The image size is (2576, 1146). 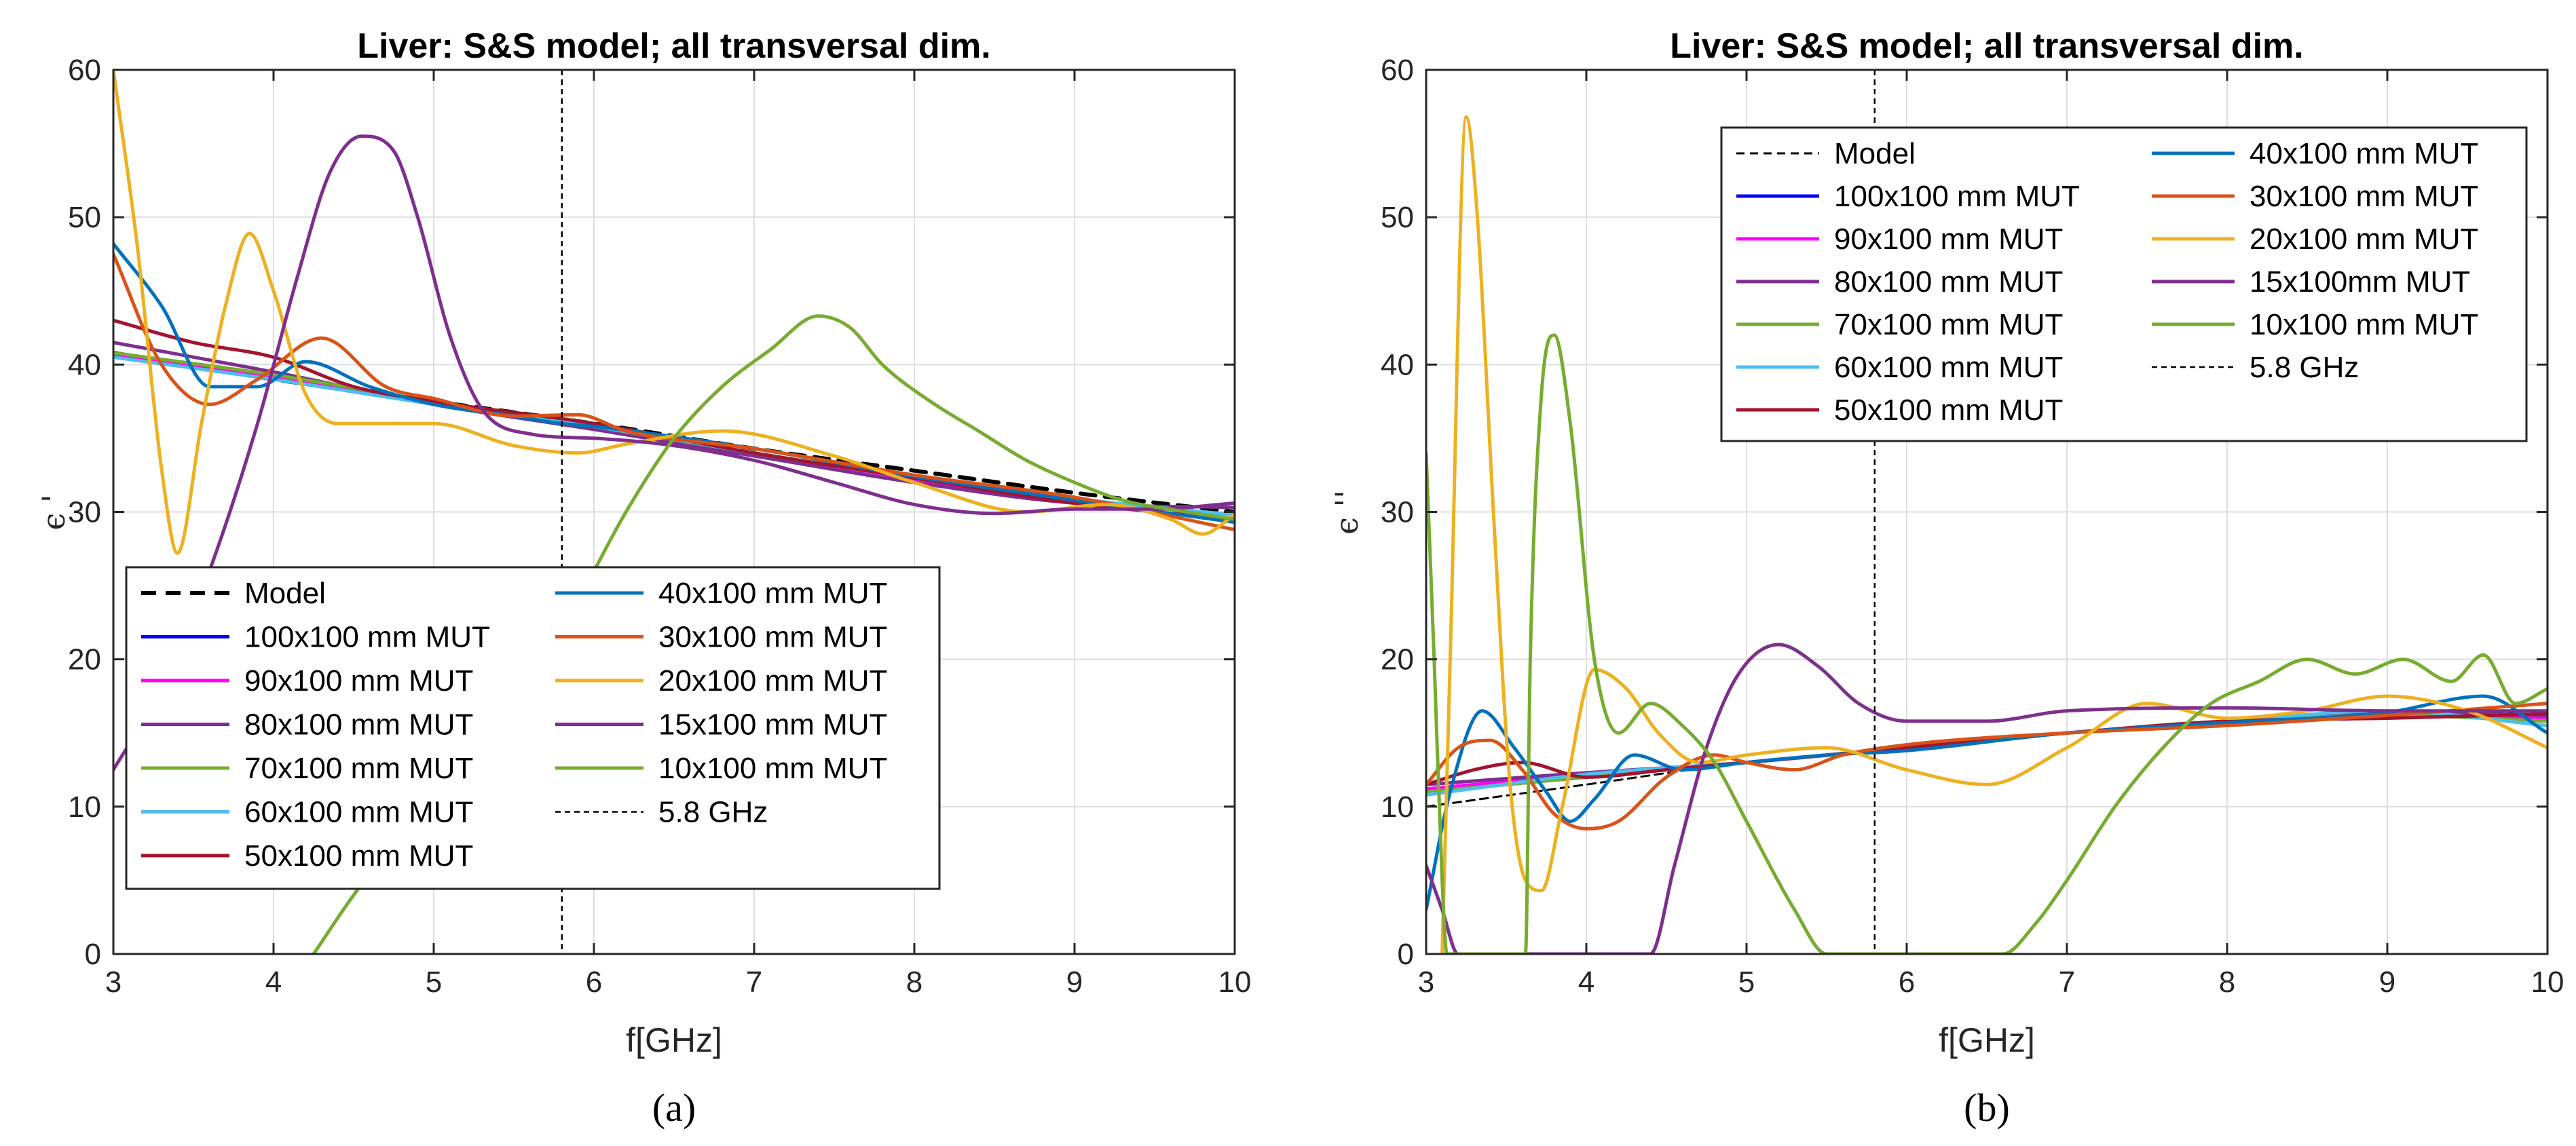 What do you see at coordinates (1347, 512) in the screenshot?
I see `y-axis-label: ϵ ''` at bounding box center [1347, 512].